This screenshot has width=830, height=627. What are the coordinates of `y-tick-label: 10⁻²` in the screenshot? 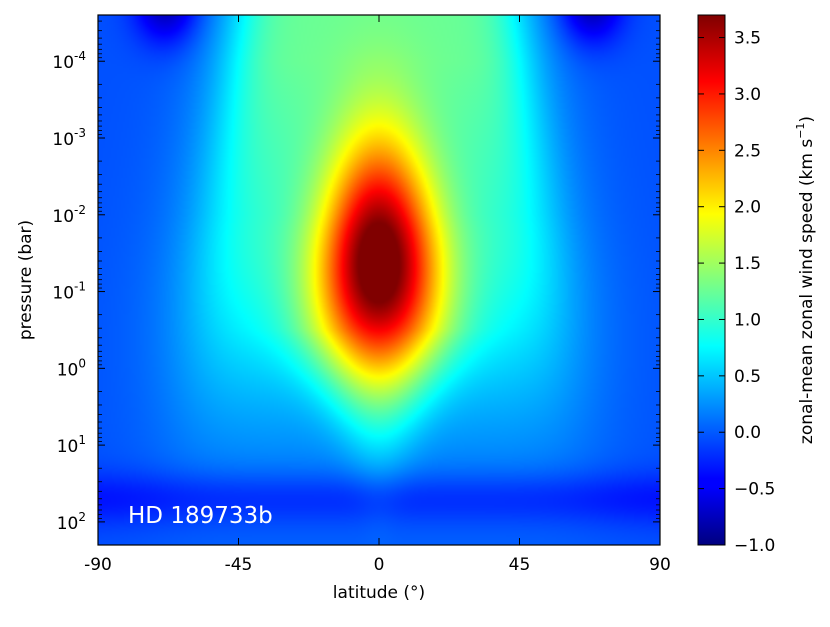 It's located at (69, 215).